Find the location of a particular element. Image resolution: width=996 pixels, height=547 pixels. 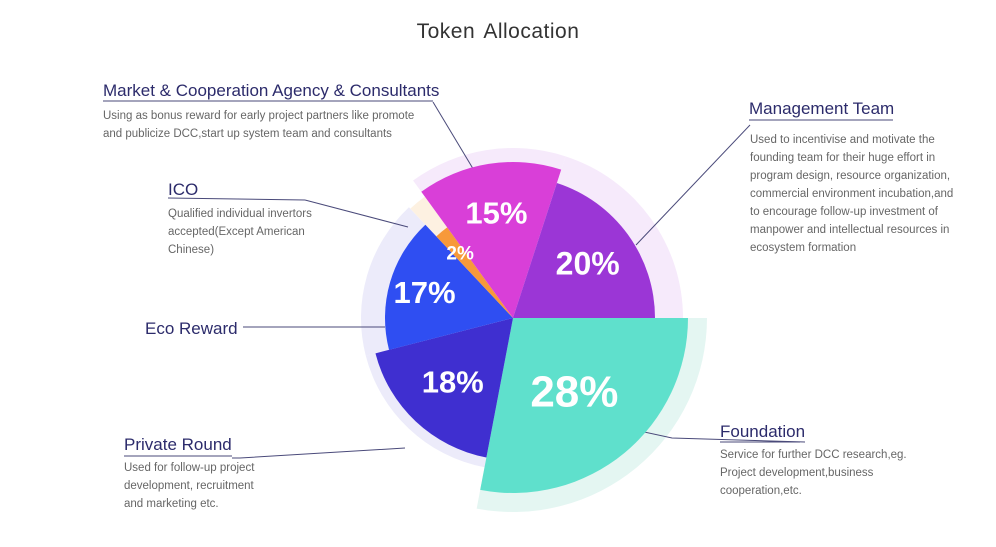

legend-private-round-title: Private Round is located at coordinates (178, 444).